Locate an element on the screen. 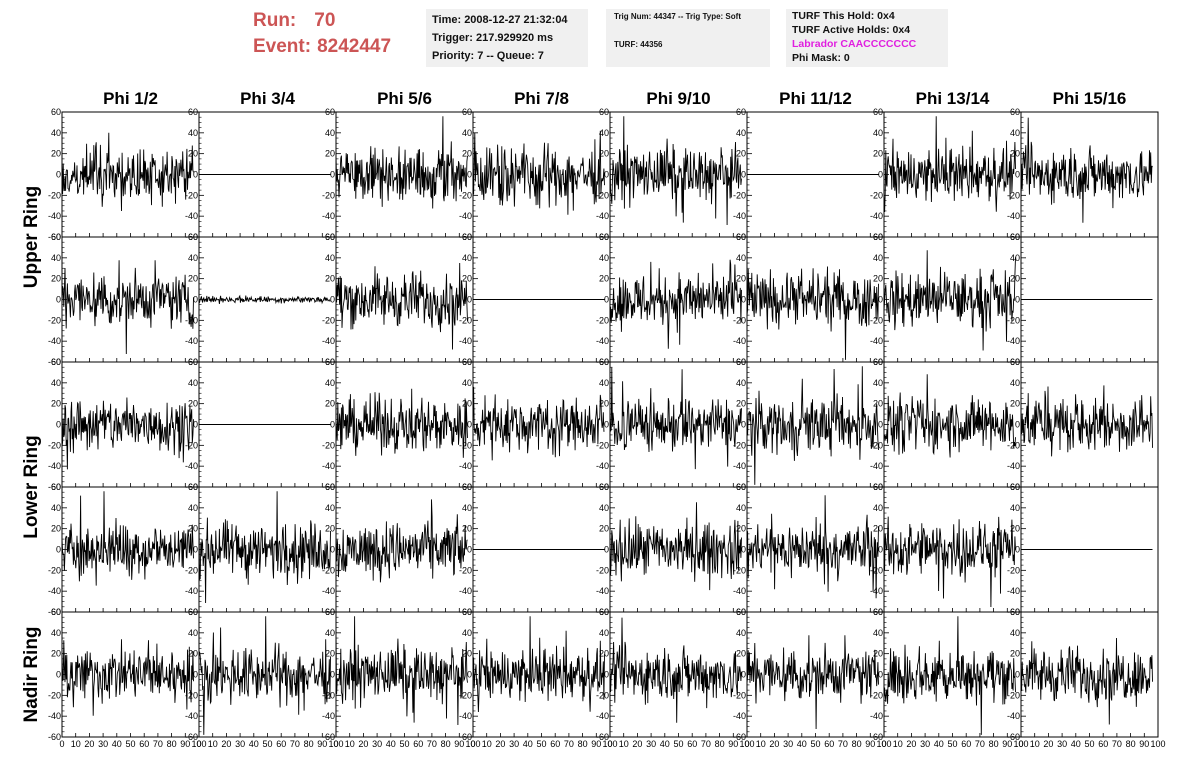 This screenshot has height=772, width=1196. x-tick-label: 80 is located at coordinates (172, 744).